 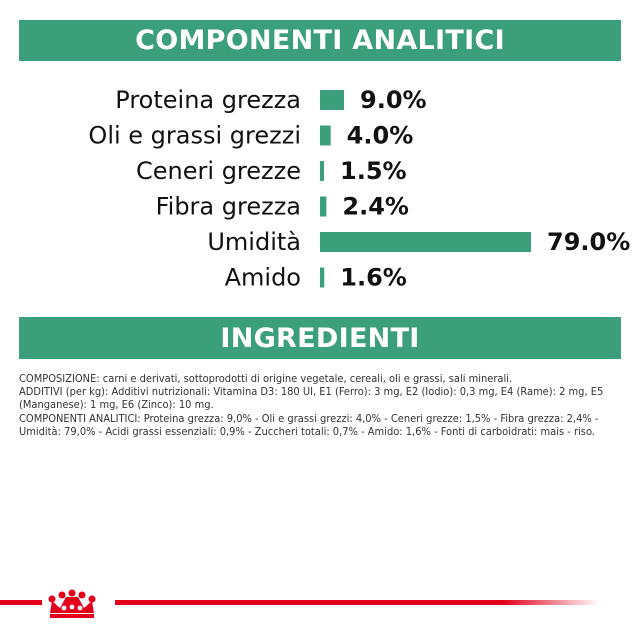 What do you see at coordinates (72, 603) in the screenshot?
I see `crown-icon` at bounding box center [72, 603].